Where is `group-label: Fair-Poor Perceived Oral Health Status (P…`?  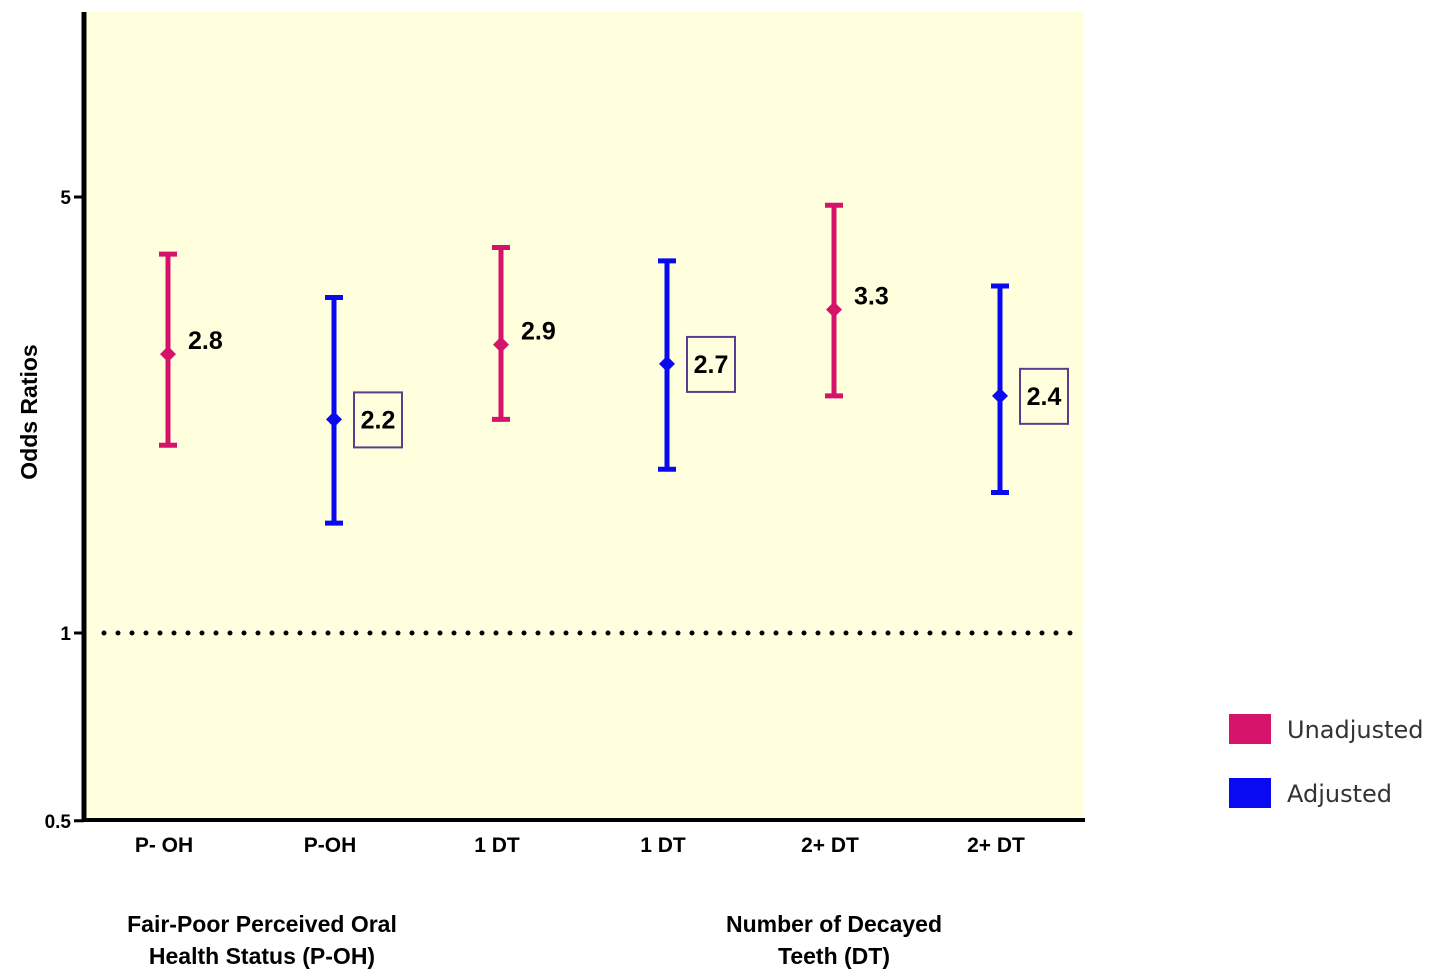
group-label: Fair-Poor Perceived Oral Health Status (P… is located at coordinates (262, 940).